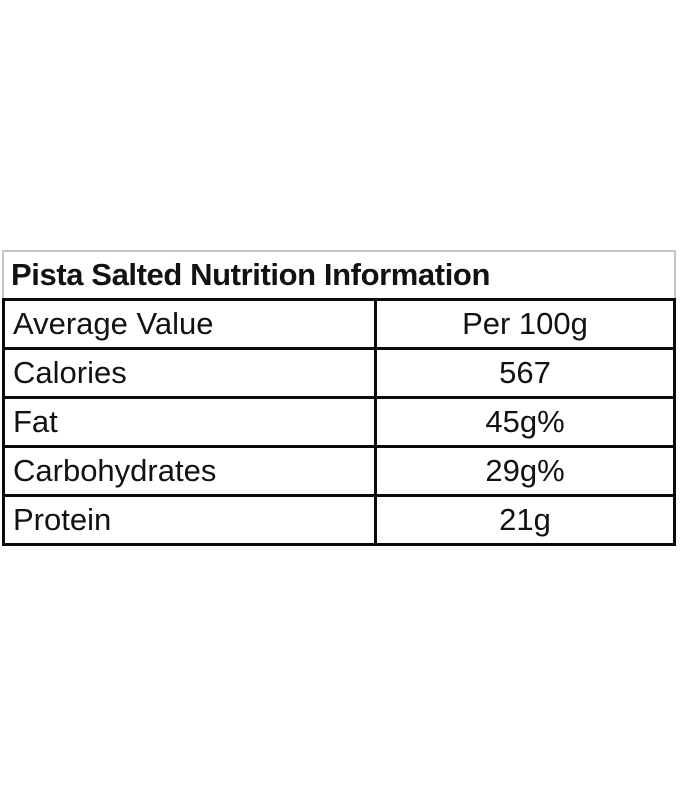  What do you see at coordinates (189, 471) in the screenshot?
I see `row-label-cell: Carbohydrates` at bounding box center [189, 471].